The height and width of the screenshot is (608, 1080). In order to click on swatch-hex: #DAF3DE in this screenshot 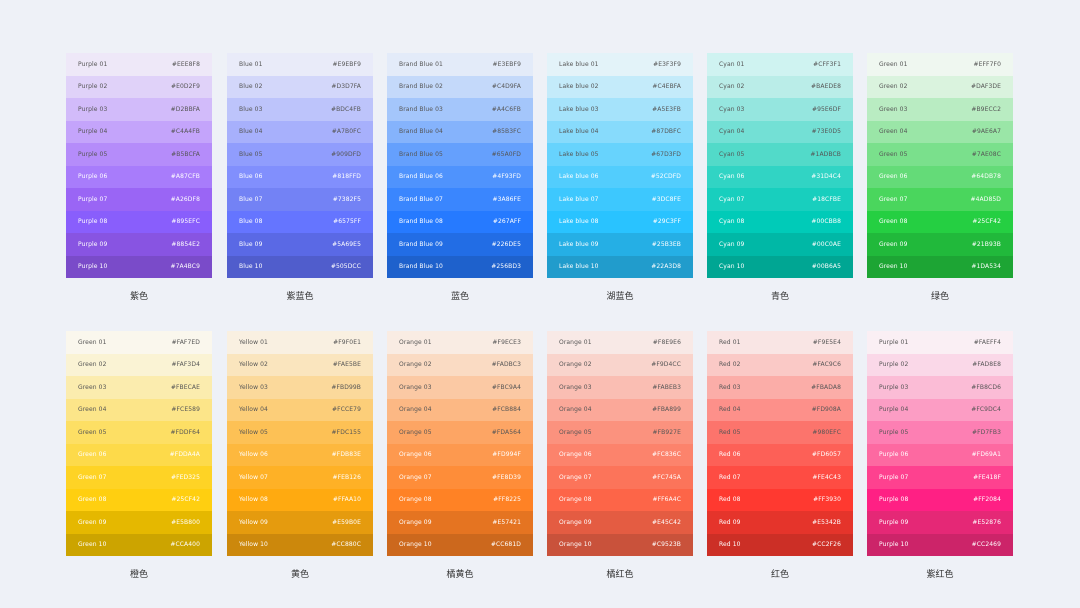, I will do `click(985, 87)`.